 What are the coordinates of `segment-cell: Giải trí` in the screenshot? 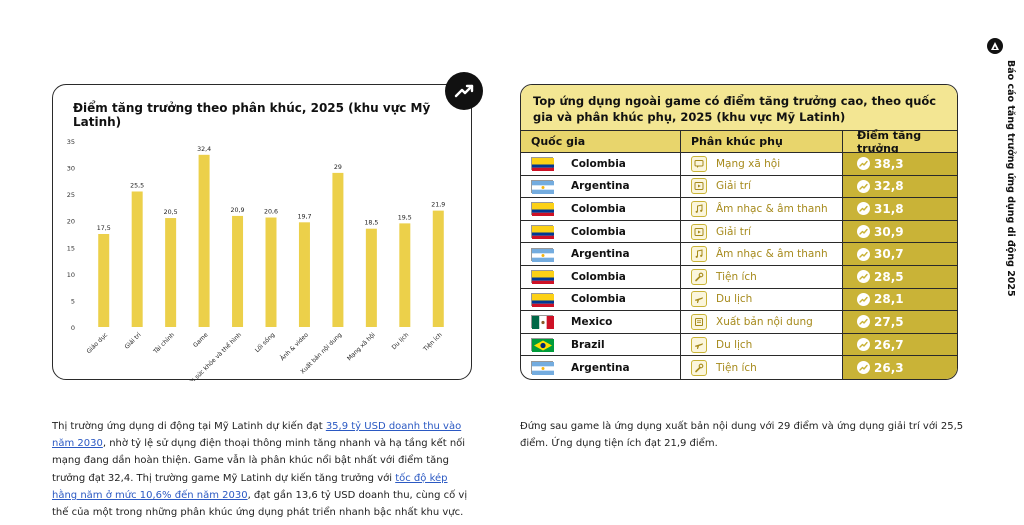 It's located at (762, 231).